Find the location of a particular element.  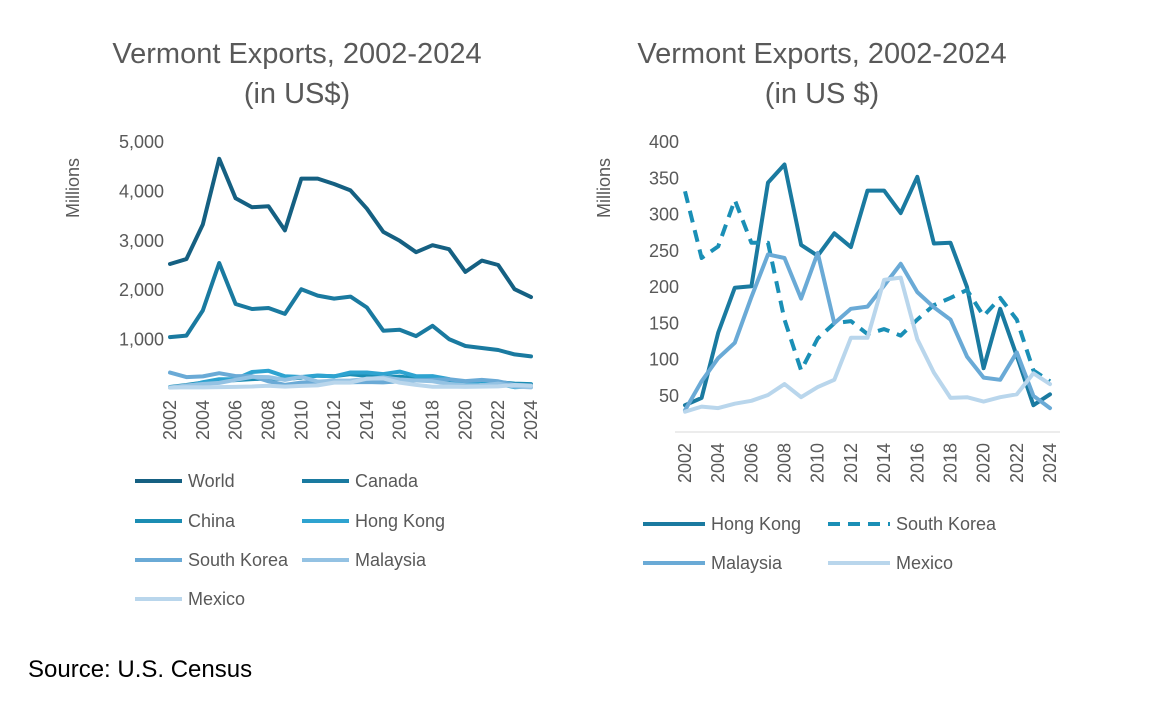

source-note: Source: U.S. Census is located at coordinates (140, 669).